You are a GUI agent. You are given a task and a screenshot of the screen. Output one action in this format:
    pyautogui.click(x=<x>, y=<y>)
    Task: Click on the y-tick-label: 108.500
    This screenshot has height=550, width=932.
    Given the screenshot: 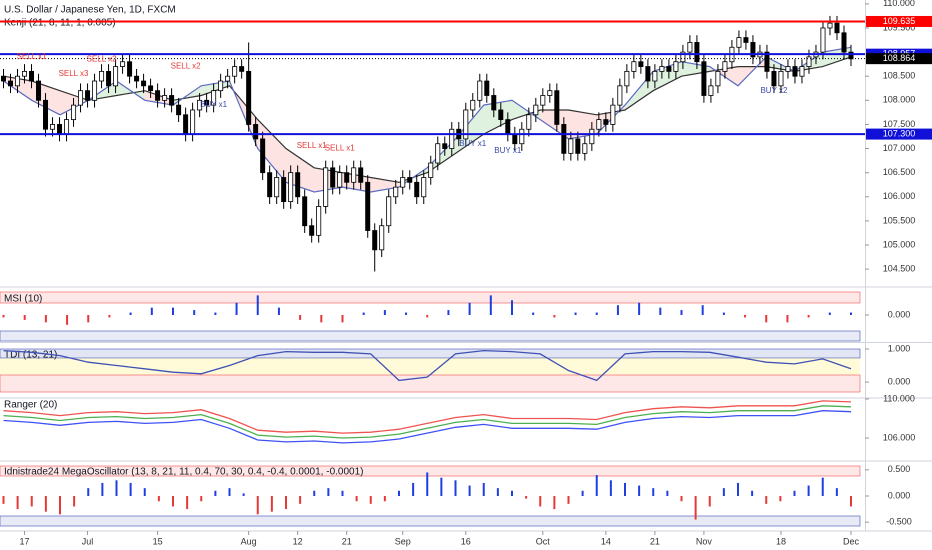 What is the action you would take?
    pyautogui.click(x=899, y=76)
    